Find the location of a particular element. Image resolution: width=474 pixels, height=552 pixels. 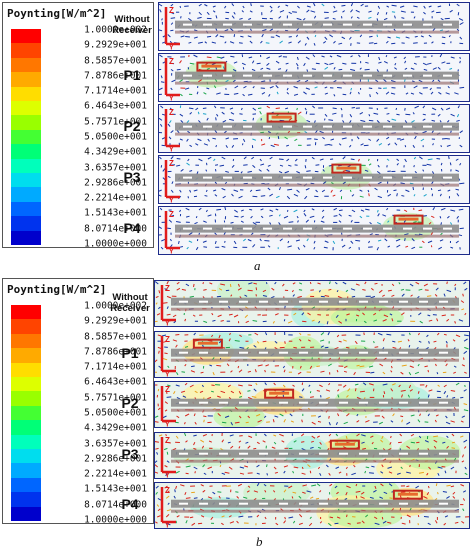

field-plot: ZY is located at coordinates (314, 230).